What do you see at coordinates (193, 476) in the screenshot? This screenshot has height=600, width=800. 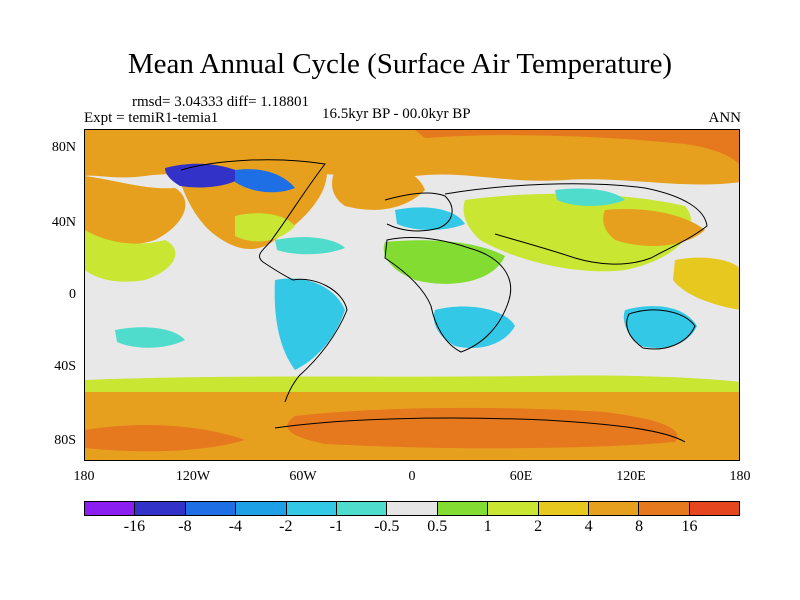 I see `lon-label-120w: 120W` at bounding box center [193, 476].